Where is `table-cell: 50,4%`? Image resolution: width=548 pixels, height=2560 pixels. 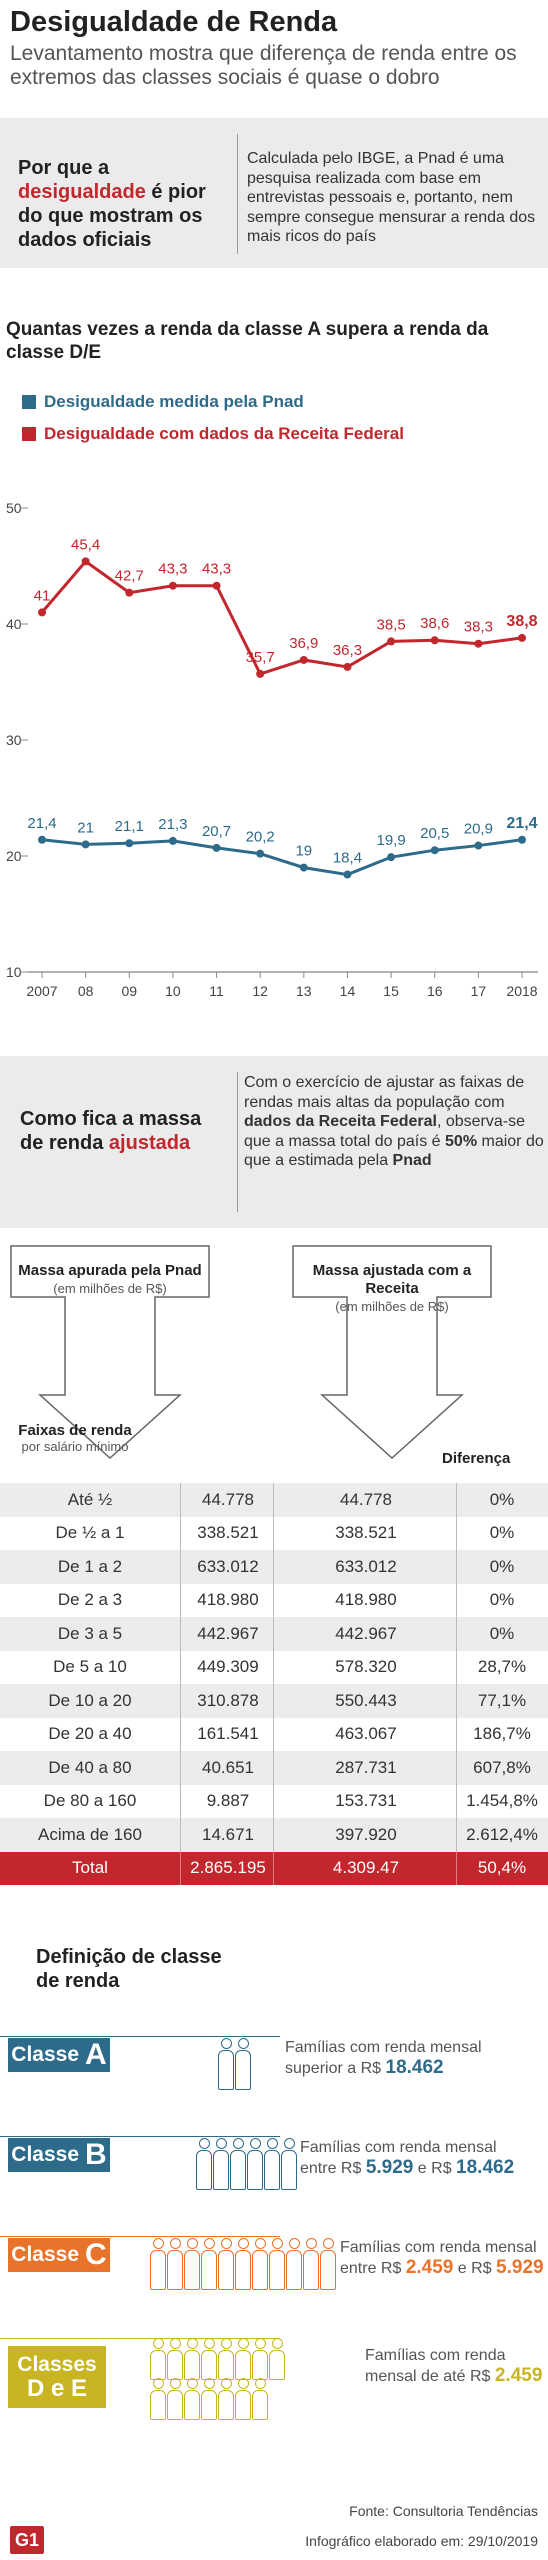 table-cell: 50,4% is located at coordinates (502, 1868).